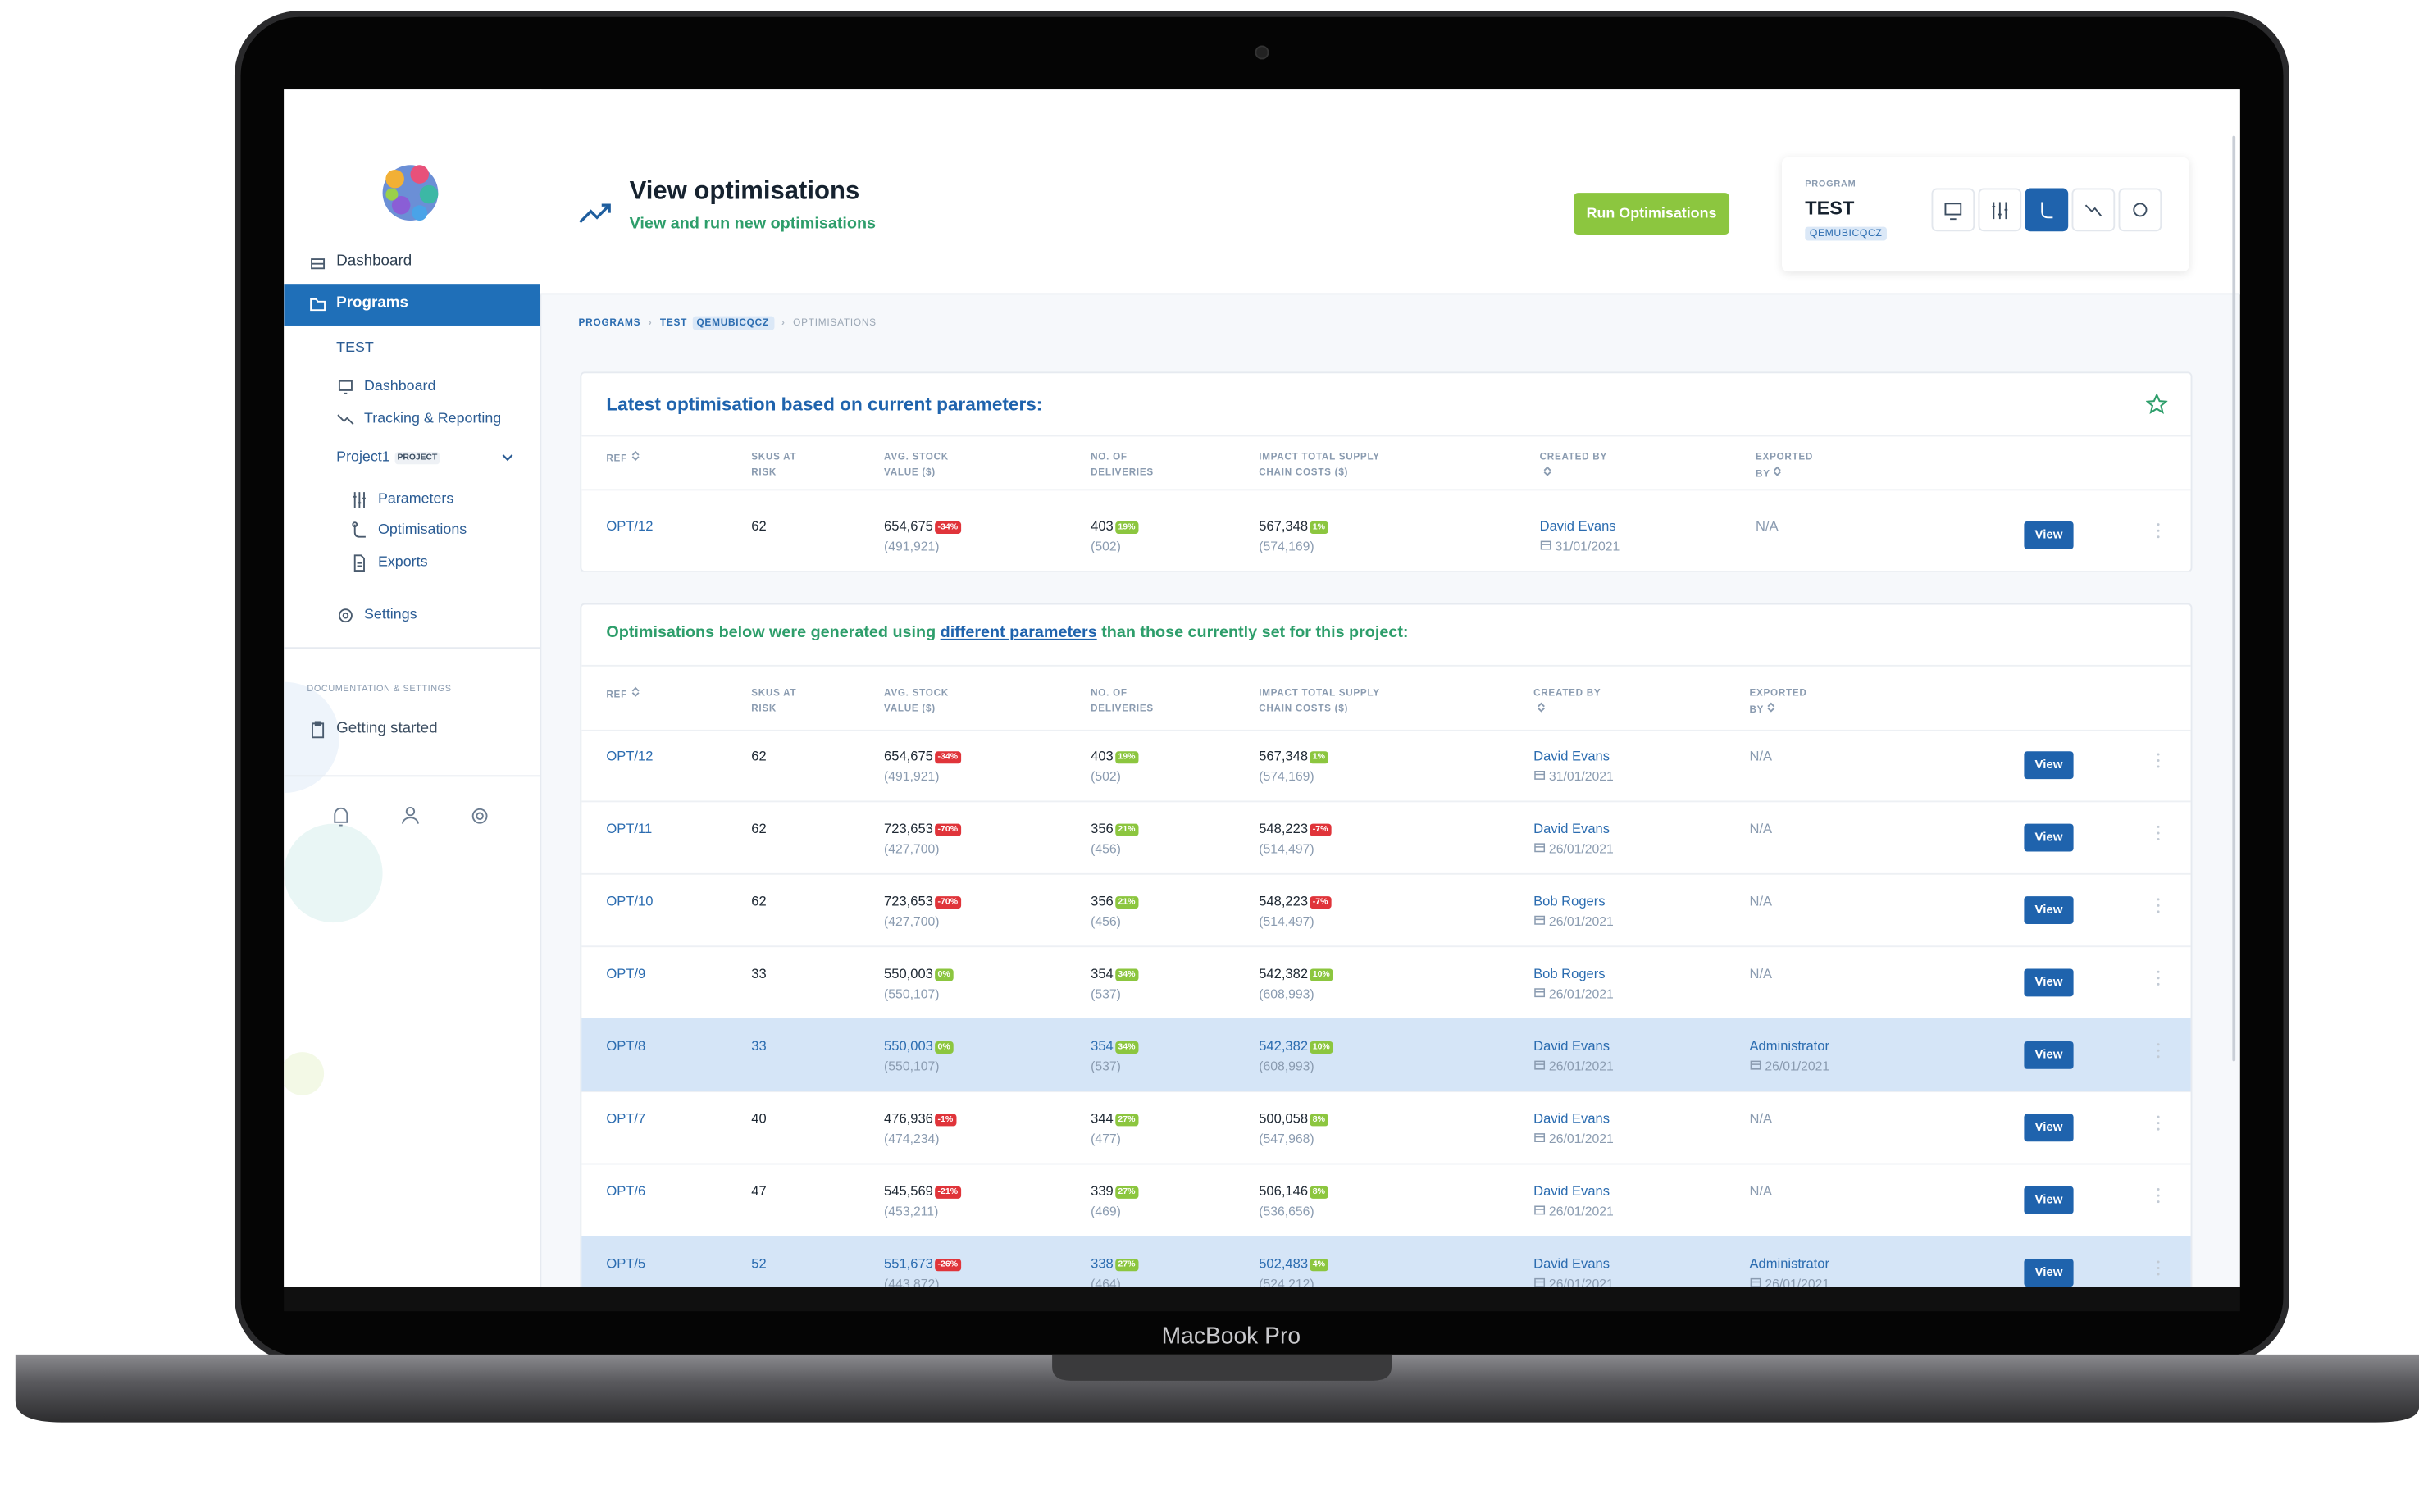 This screenshot has height=1512, width=2419. What do you see at coordinates (375, 730) in the screenshot?
I see `nav-item: Getting started` at bounding box center [375, 730].